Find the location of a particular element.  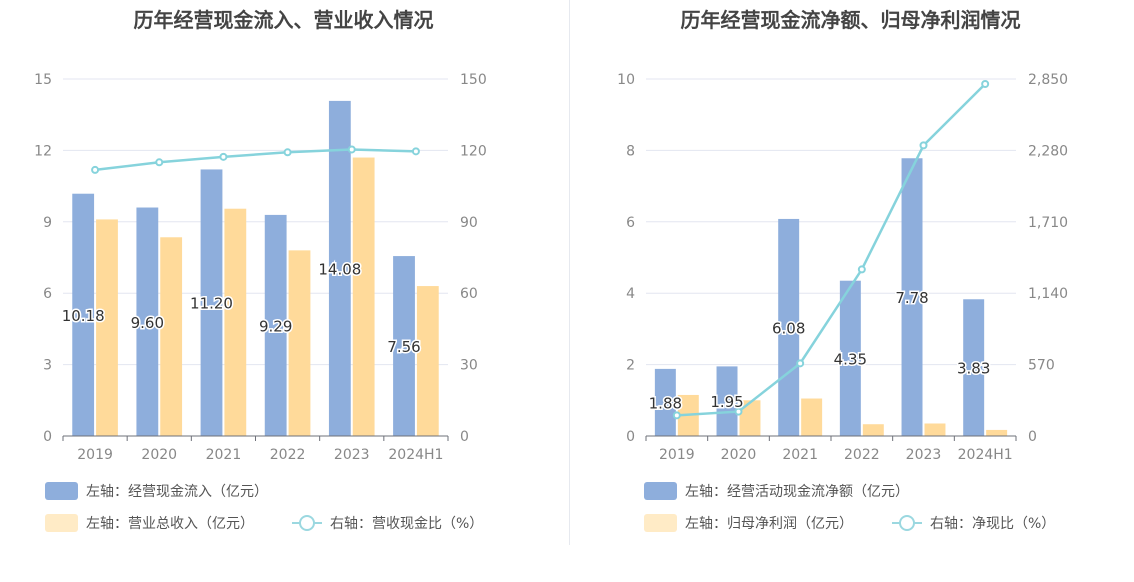

bar-data-label: 11.20 is located at coordinates (211, 304).